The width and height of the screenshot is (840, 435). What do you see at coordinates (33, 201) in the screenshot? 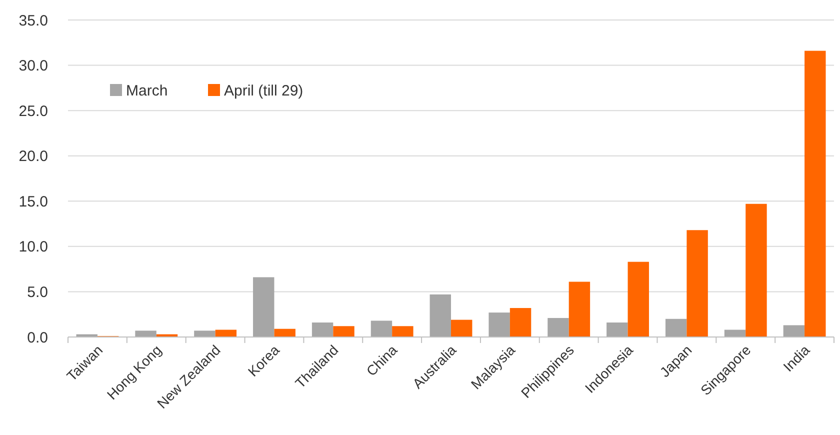
I see `y-tick-label: 15.0` at bounding box center [33, 201].